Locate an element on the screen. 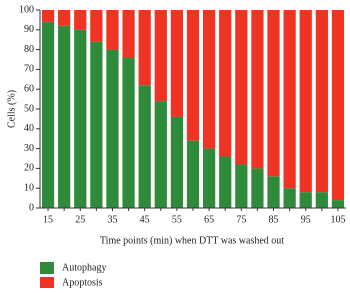  y-tick-label: 70 is located at coordinates (29, 69).